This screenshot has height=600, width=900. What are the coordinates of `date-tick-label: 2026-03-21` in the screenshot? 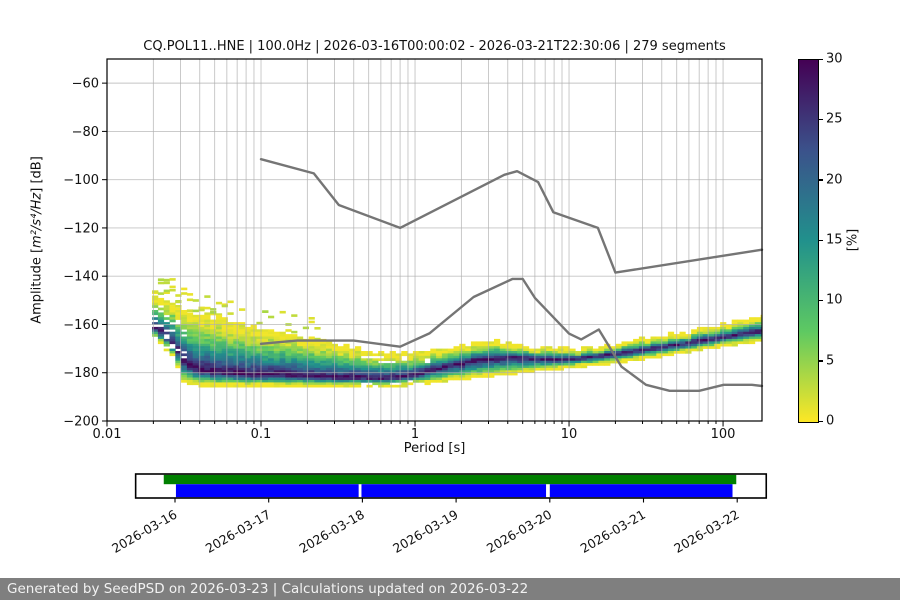 It's located at (613, 531).